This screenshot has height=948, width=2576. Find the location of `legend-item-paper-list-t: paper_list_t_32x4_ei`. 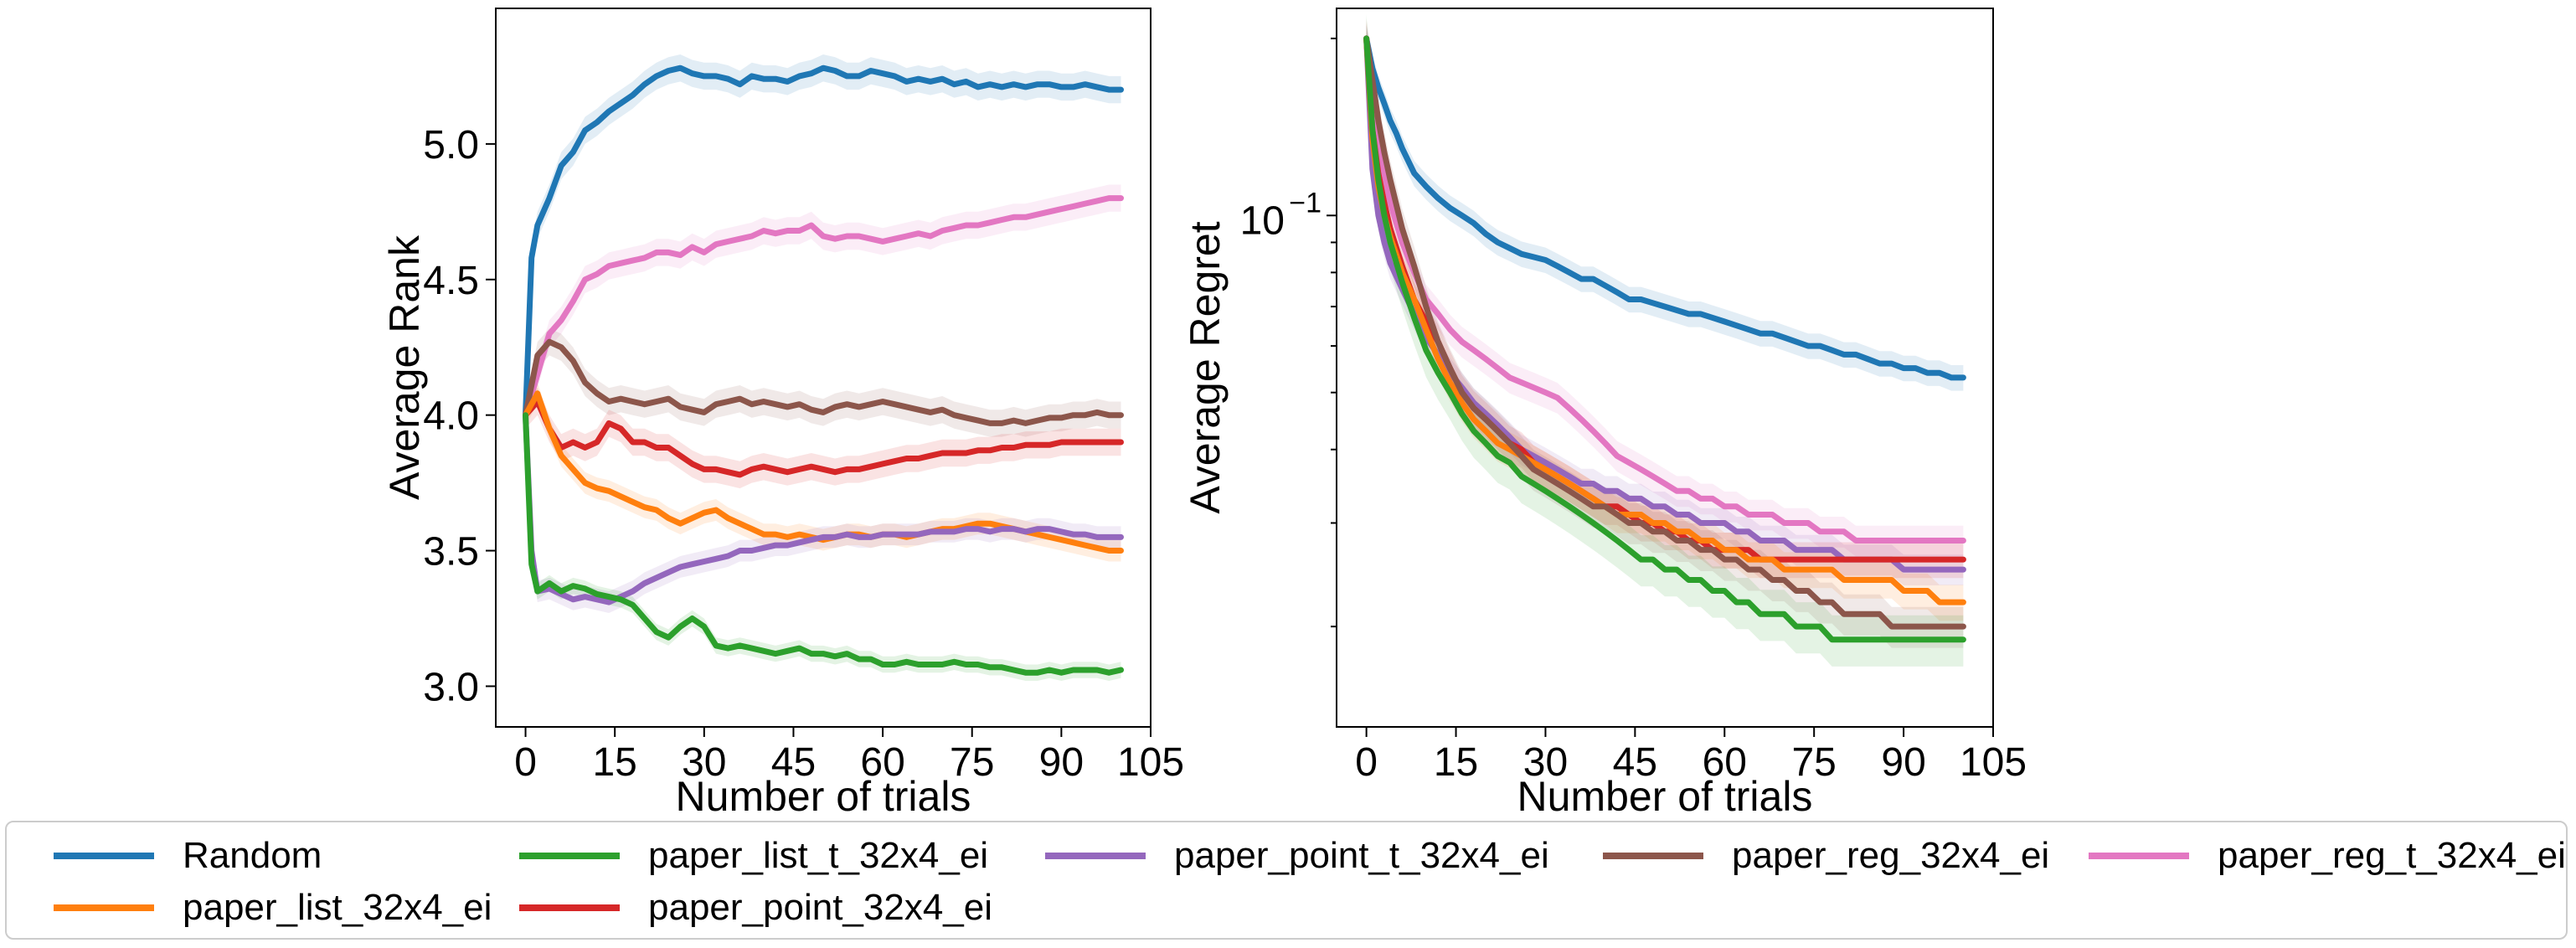

legend-item-paper-list-t: paper_list_t_32x4_ei is located at coordinates (753, 856).